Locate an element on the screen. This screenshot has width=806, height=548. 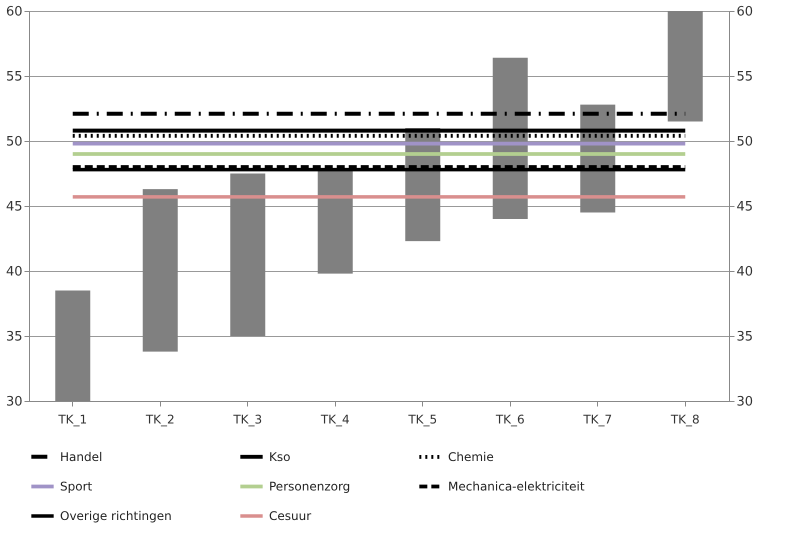
y-tick-label: 60 is located at coordinates (14, 12).